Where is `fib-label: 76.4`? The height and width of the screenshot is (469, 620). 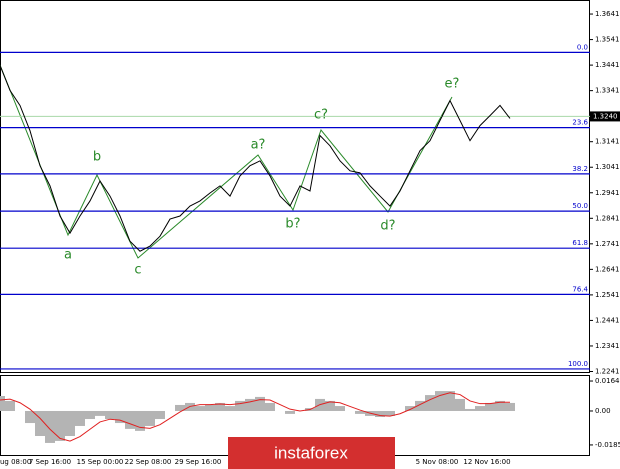 fib-label: 76.4 is located at coordinates (580, 289).